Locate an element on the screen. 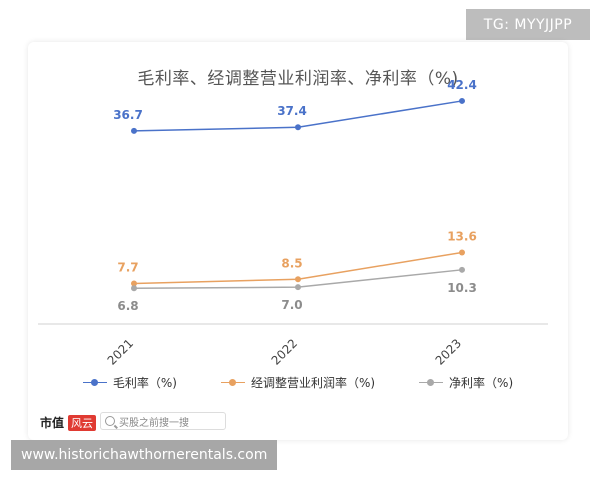 This screenshot has height=480, width=600. data-label: 6.8 is located at coordinates (127, 306).